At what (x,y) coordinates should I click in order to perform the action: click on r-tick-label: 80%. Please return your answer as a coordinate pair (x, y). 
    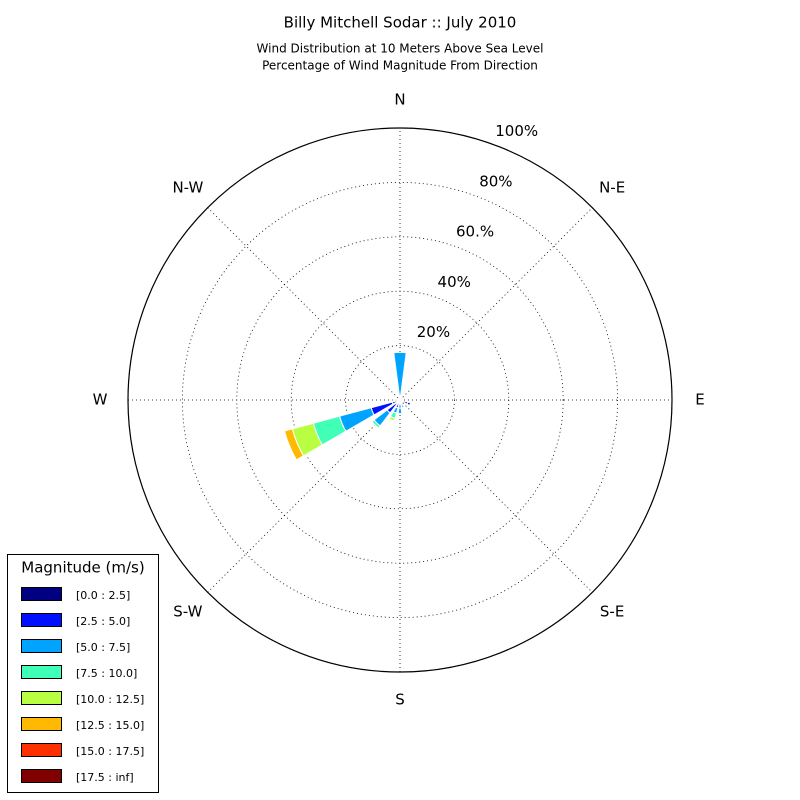
    Looking at the image, I should click on (495, 181).